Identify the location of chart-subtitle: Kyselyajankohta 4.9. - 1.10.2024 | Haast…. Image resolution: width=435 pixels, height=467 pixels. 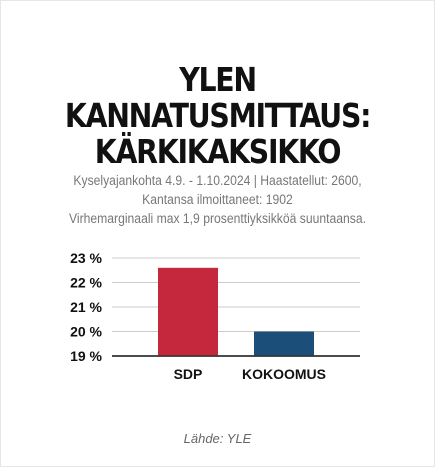
(218, 199).